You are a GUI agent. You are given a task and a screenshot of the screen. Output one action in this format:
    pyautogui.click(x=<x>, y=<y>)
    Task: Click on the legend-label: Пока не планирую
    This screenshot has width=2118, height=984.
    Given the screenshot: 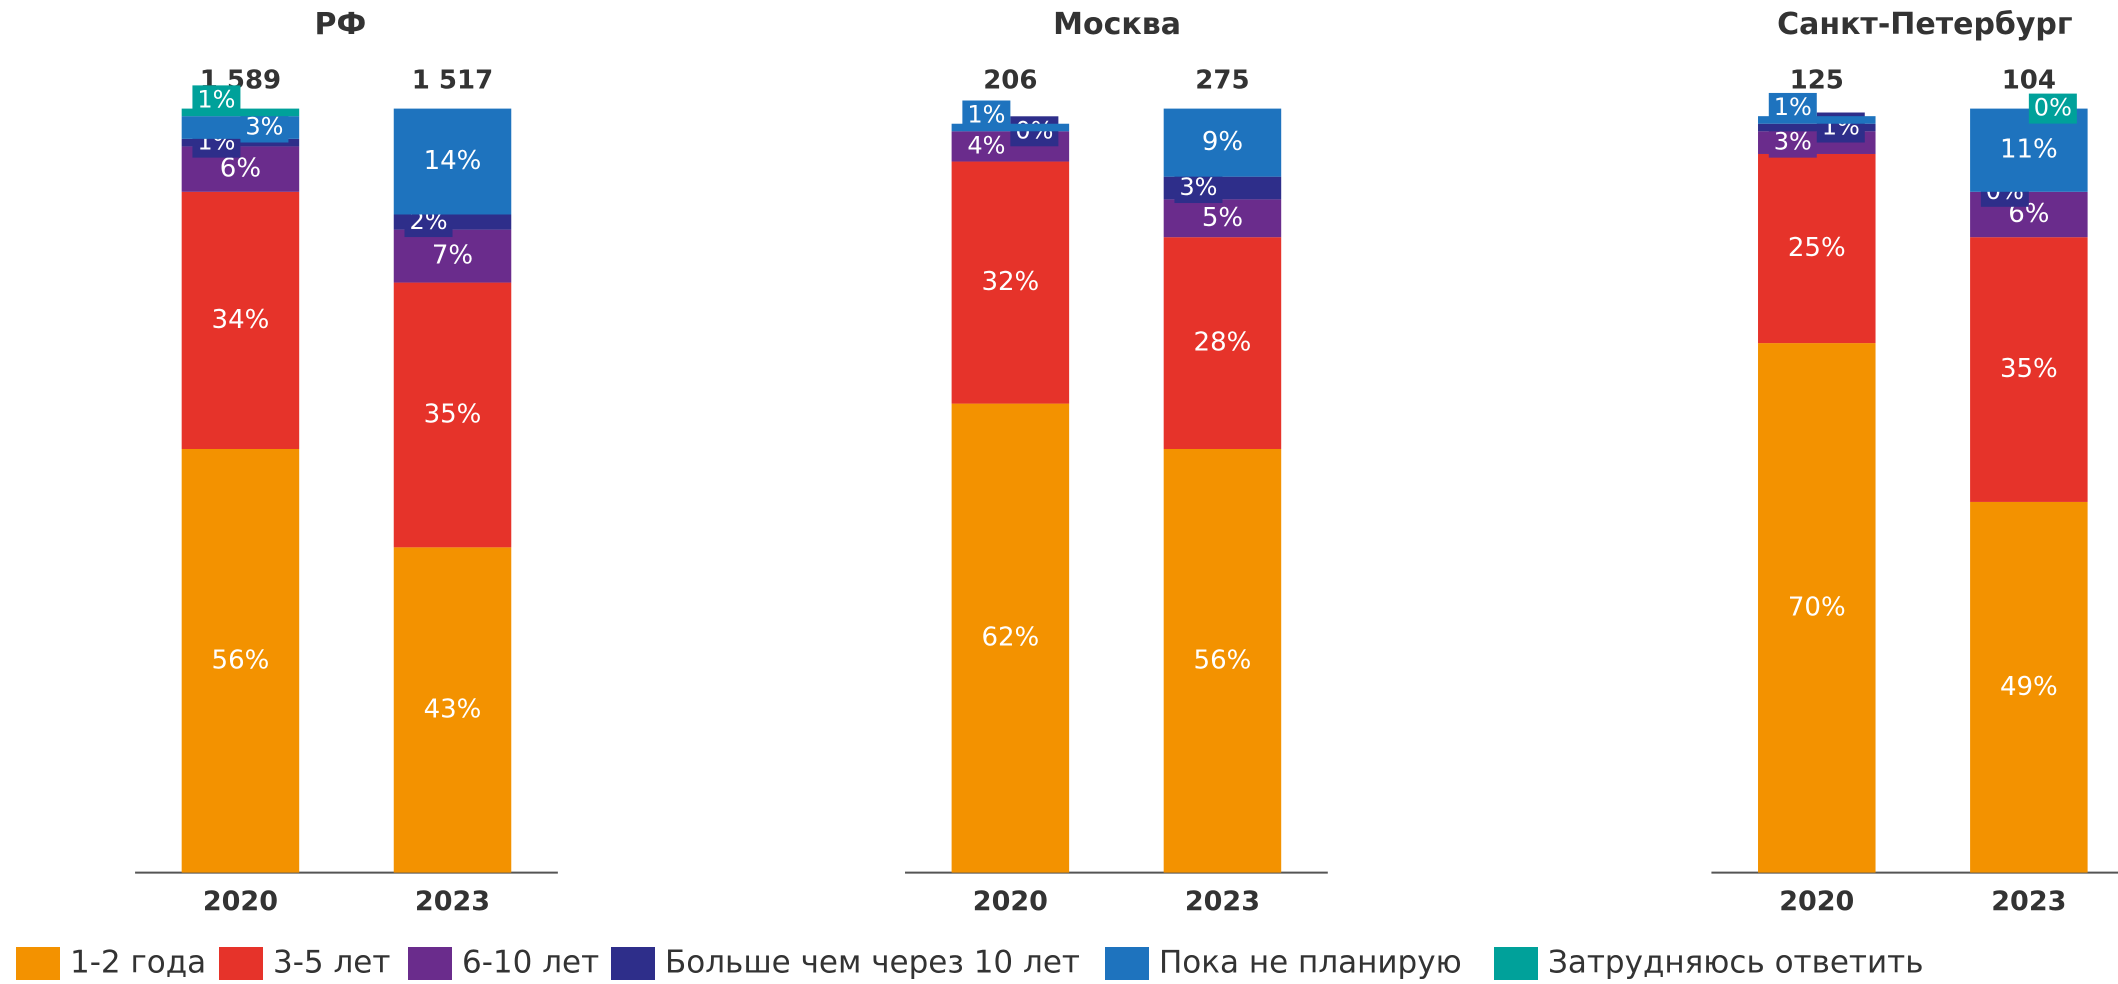 What is the action you would take?
    pyautogui.click(x=1310, y=963)
    